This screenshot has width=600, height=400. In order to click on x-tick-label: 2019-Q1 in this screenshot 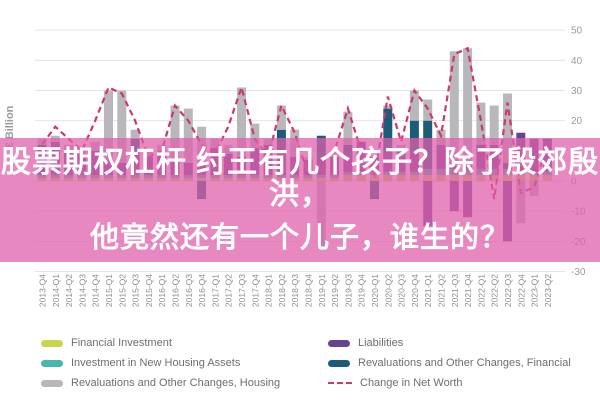, I will do `click(322, 290)`.